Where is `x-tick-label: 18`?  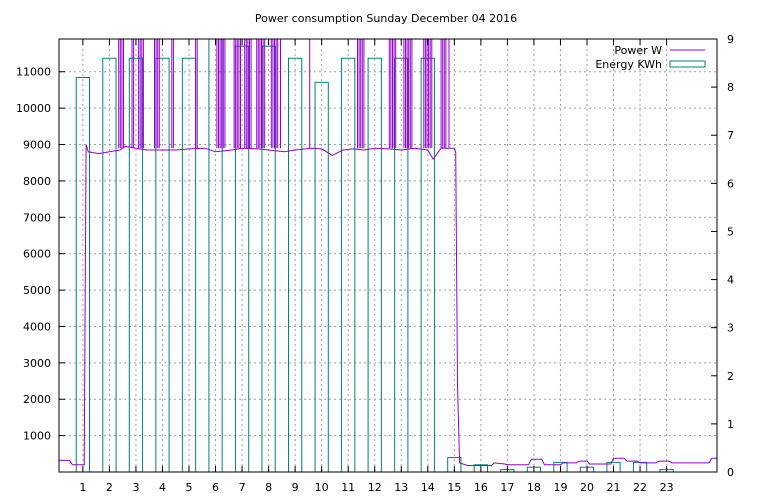 x-tick-label: 18 is located at coordinates (534, 487).